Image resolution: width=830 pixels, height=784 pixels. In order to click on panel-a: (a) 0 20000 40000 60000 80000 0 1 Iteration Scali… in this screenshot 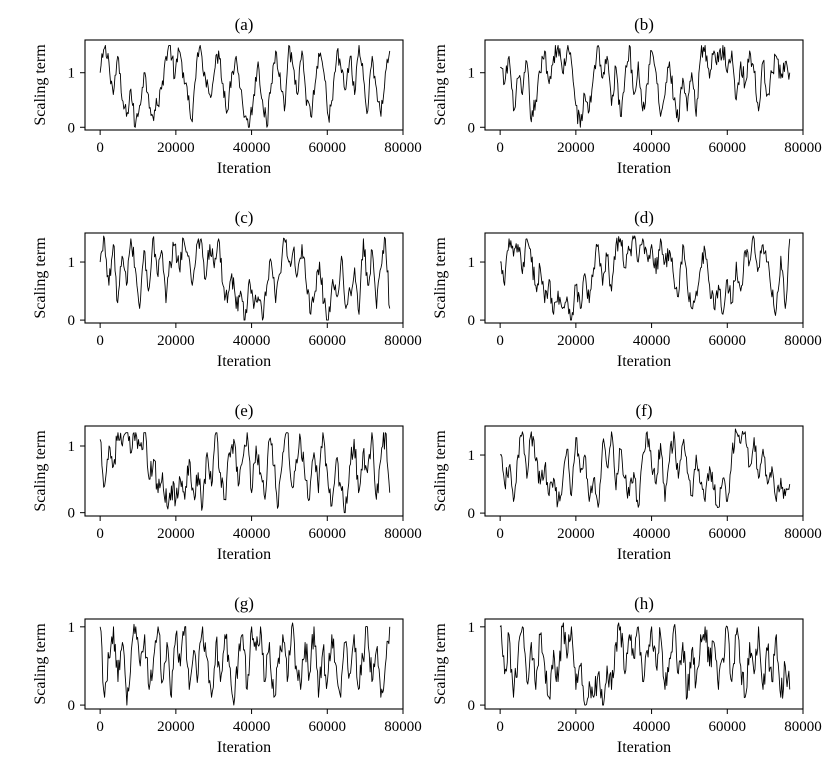, I will do `click(227, 96)`.